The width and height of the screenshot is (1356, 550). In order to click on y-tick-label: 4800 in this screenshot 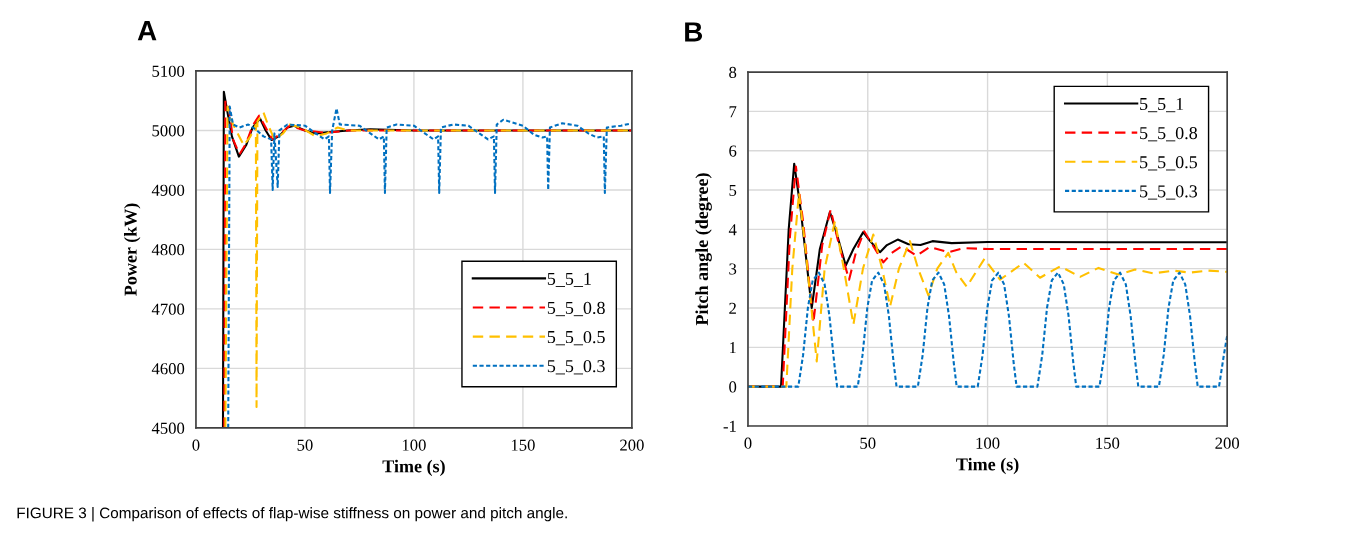, I will do `click(168, 250)`.